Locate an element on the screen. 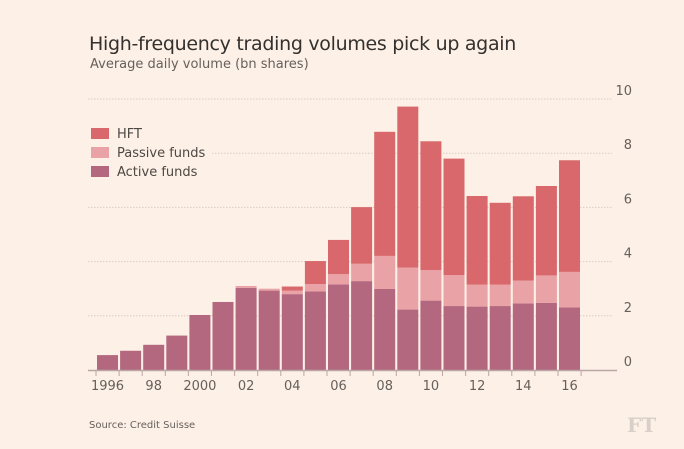 This screenshot has height=449, width=684. y-tick-label: 6 is located at coordinates (628, 199).